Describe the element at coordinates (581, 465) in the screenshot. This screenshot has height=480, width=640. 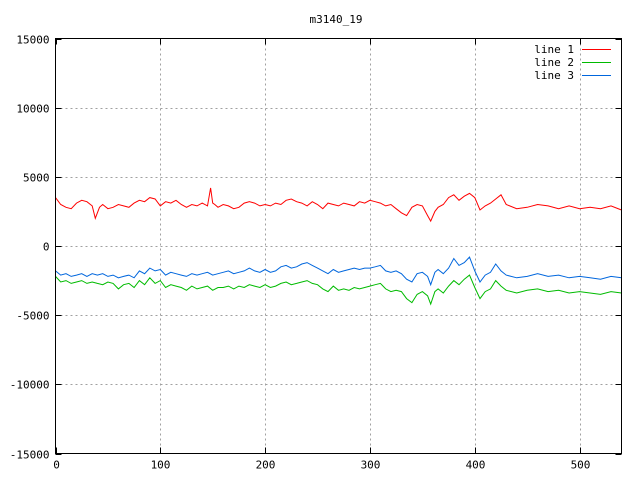
I see `x-tick-label: 500` at that location.